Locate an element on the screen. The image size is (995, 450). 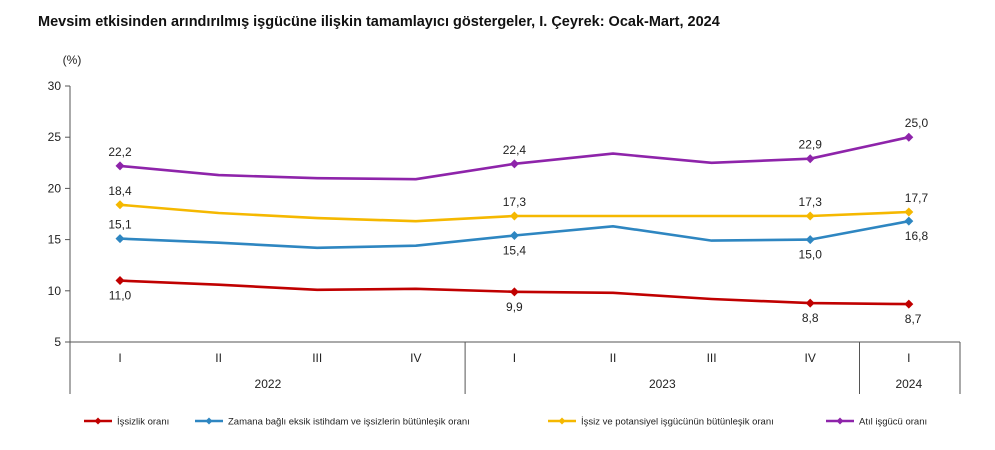
legend-item: Atıl işgücü oranı is located at coordinates (876, 422).